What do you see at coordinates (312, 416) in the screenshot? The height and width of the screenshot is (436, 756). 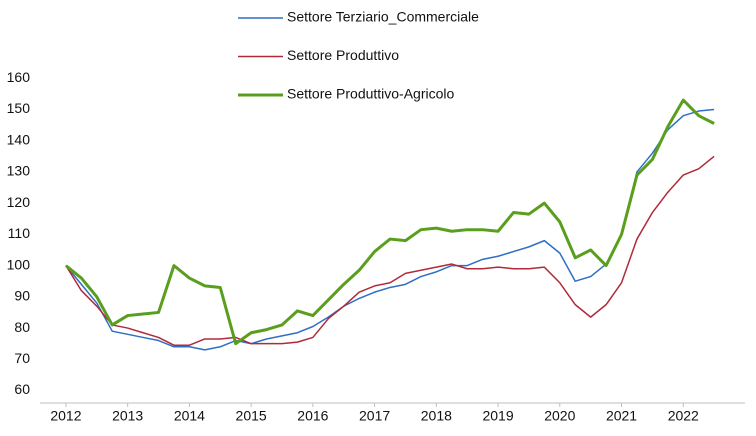 I see `x-tick-label: 2016` at bounding box center [312, 416].